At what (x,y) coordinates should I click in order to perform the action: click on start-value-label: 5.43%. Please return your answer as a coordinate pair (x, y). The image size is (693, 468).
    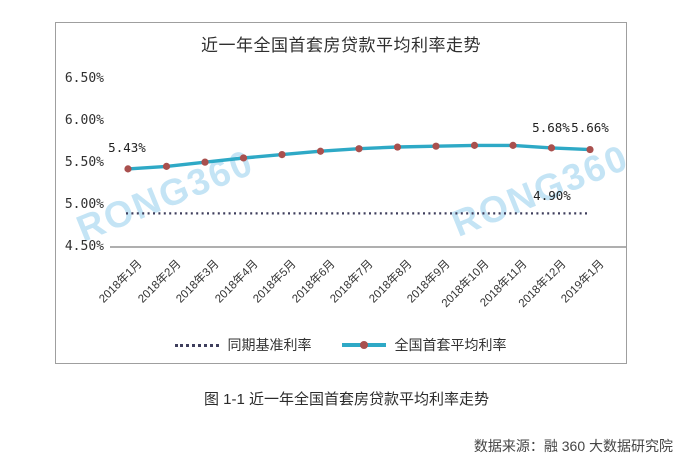
    Looking at the image, I should click on (127, 147).